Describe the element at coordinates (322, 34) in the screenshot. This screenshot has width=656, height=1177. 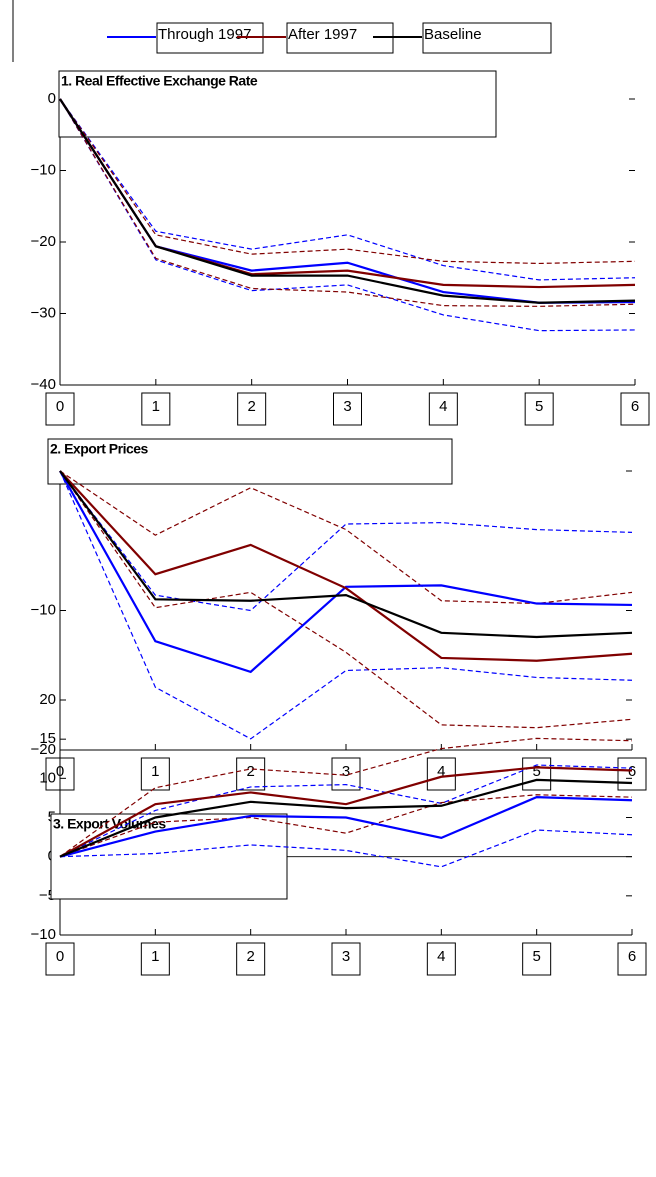
I see `legend-label: After 1997` at that location.